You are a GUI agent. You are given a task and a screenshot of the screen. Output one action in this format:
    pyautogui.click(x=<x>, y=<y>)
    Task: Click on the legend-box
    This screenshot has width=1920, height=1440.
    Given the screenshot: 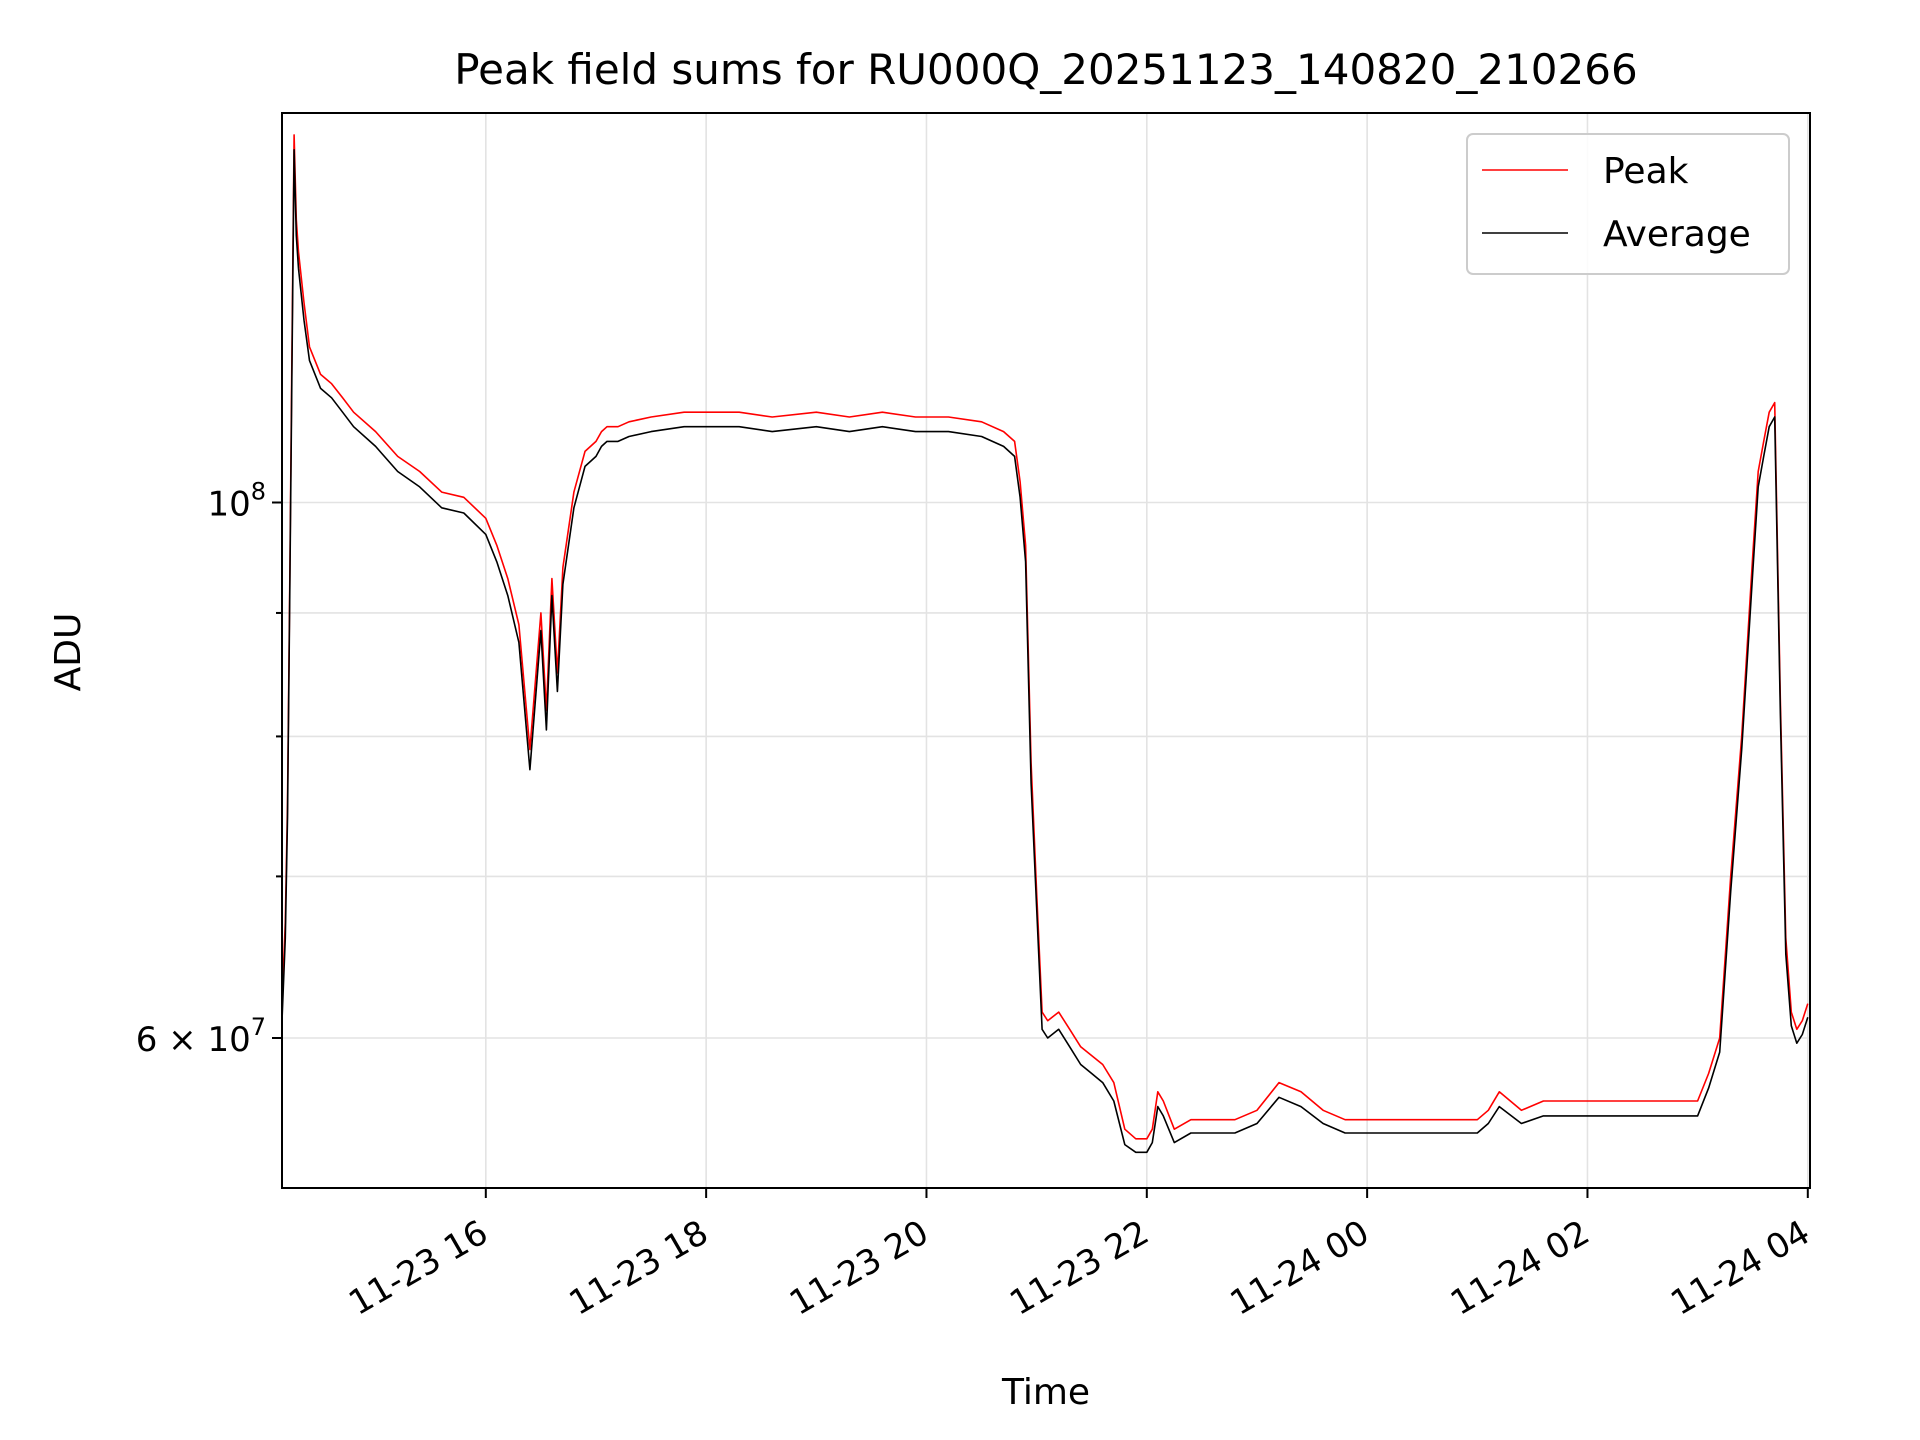 What is the action you would take?
    pyautogui.click(x=1628, y=204)
    